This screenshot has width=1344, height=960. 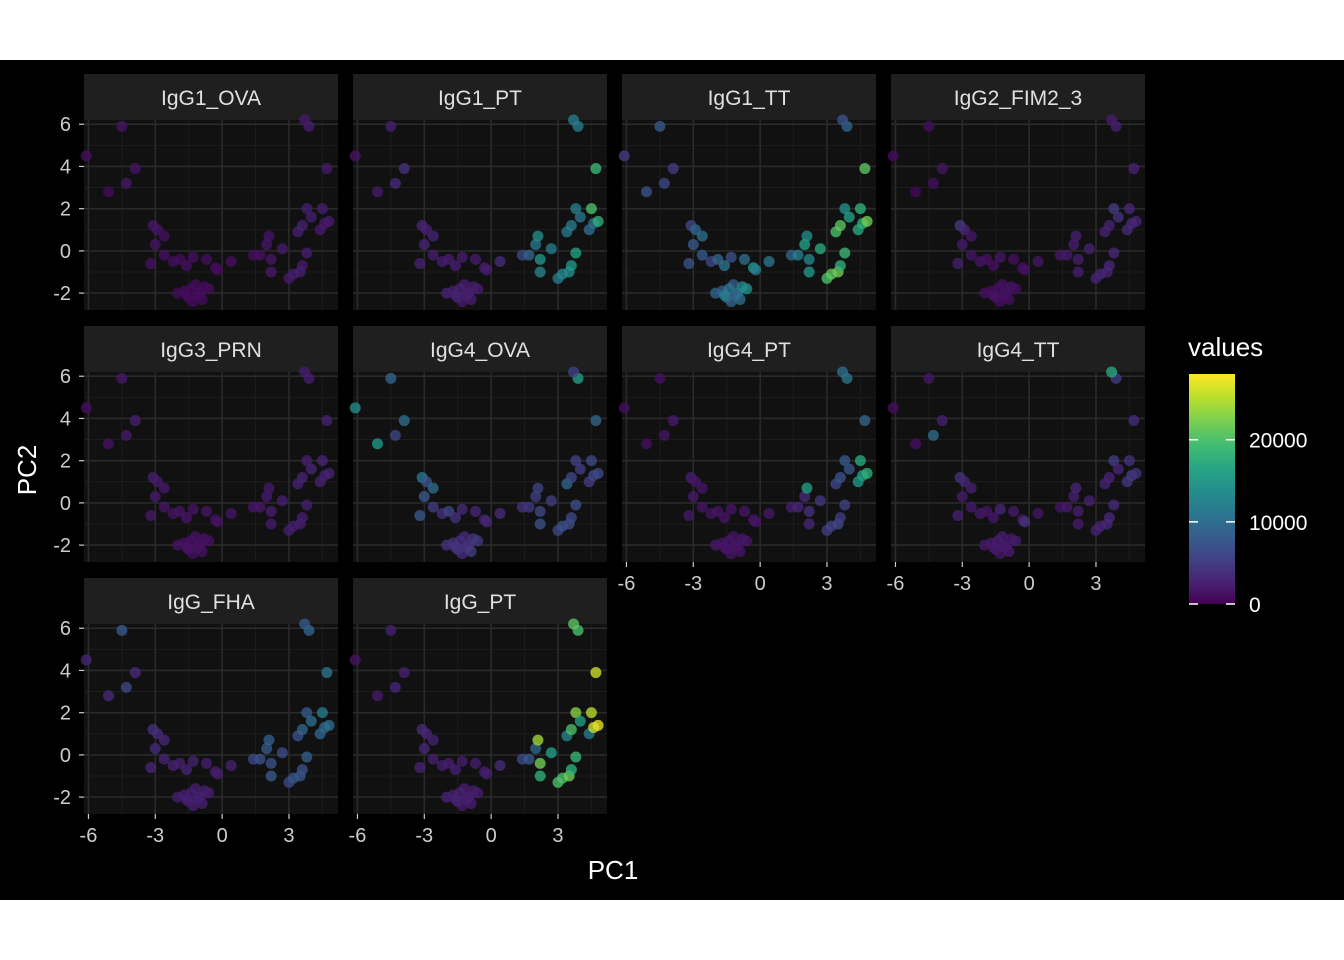 What do you see at coordinates (480, 602) in the screenshot?
I see `facet-label: IgG_PT` at bounding box center [480, 602].